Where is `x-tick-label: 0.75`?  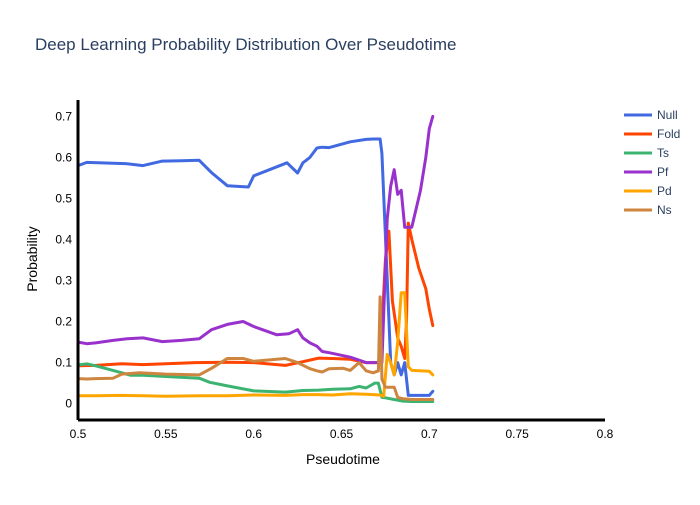 x-tick-label: 0.75 is located at coordinates (517, 434).